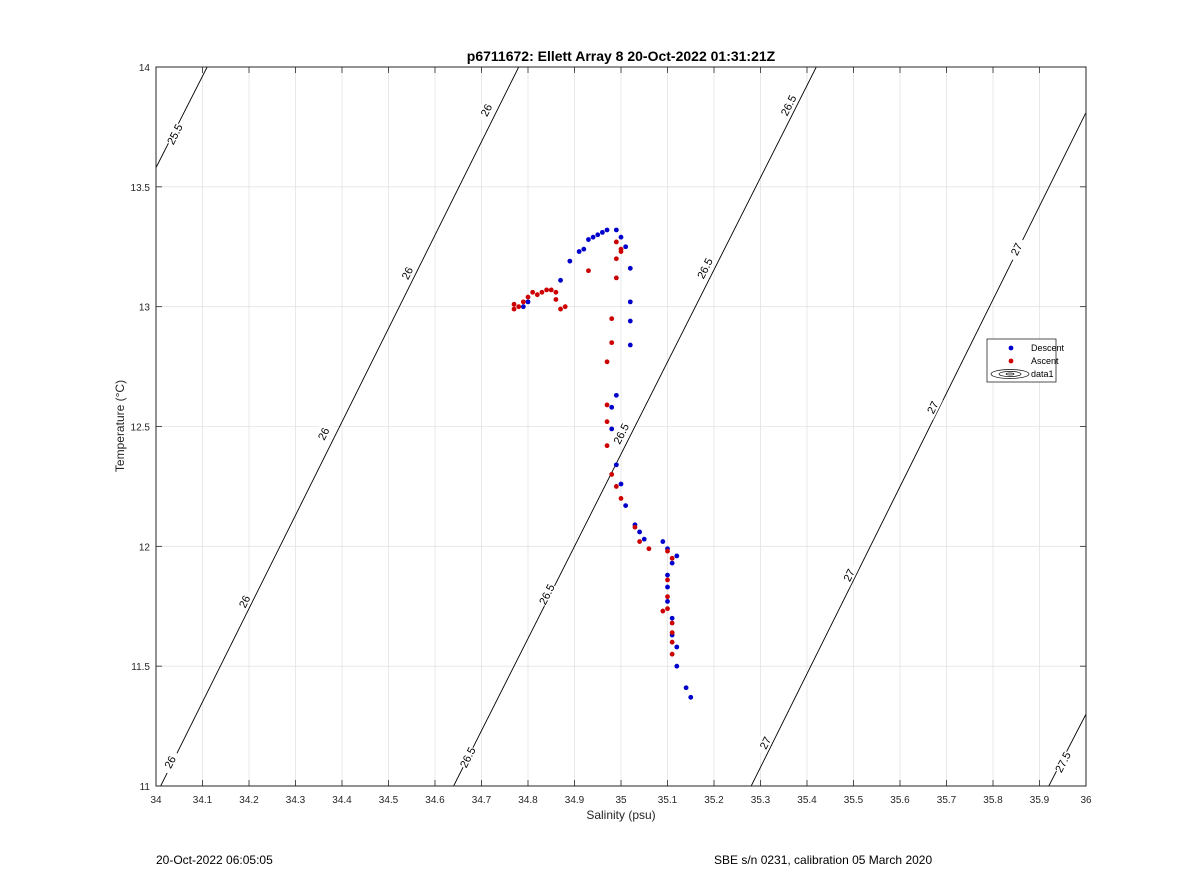  Describe the element at coordinates (140, 667) in the screenshot. I see `y-tick-label: 11.5` at that location.